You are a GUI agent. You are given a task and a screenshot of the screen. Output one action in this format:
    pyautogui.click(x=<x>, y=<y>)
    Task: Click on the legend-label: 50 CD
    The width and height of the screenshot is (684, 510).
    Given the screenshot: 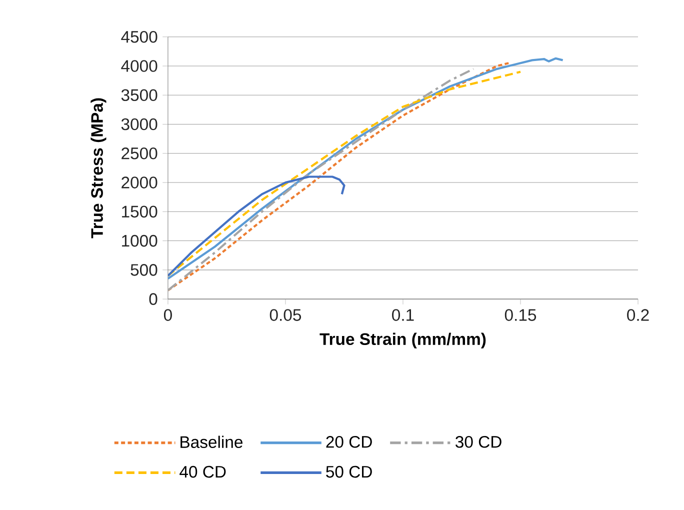 What is the action you would take?
    pyautogui.click(x=349, y=472)
    